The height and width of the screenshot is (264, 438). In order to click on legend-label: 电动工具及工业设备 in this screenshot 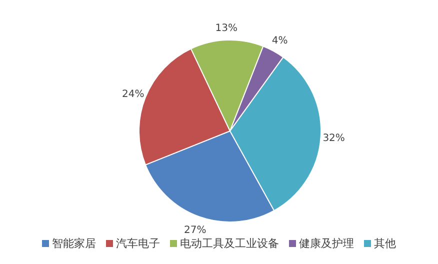, I will do `click(229, 243)`.